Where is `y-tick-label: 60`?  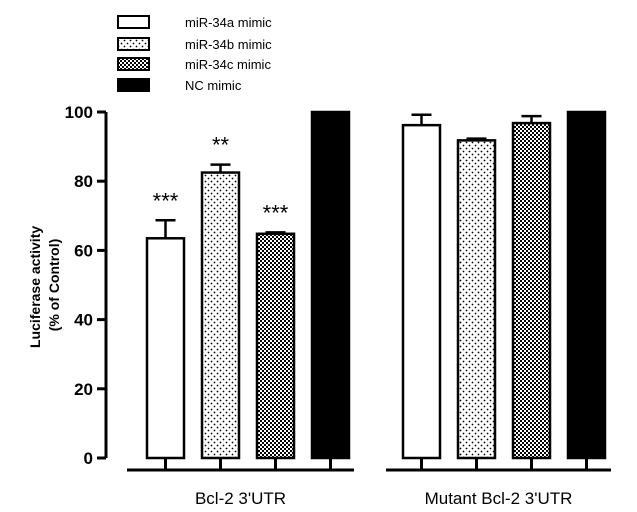 y-tick-label: 60 is located at coordinates (83, 250).